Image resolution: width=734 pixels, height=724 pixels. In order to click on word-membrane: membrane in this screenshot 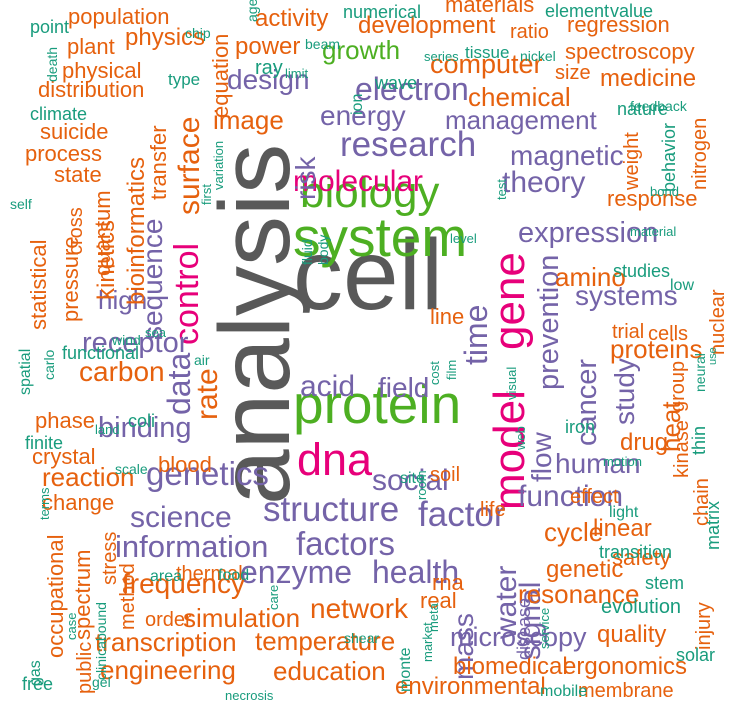, I will do `click(626, 691)`.